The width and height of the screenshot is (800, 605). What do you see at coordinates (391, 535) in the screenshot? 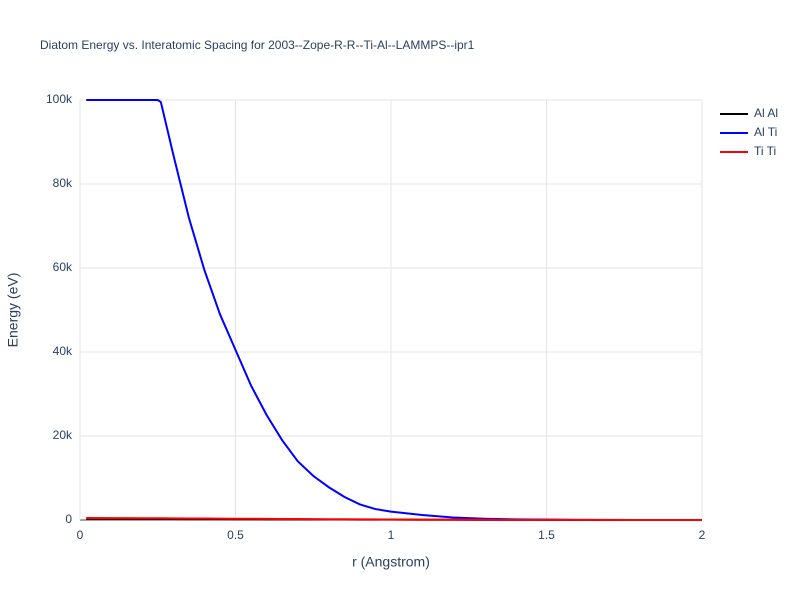
I see `x-tick-label: 1` at bounding box center [391, 535].